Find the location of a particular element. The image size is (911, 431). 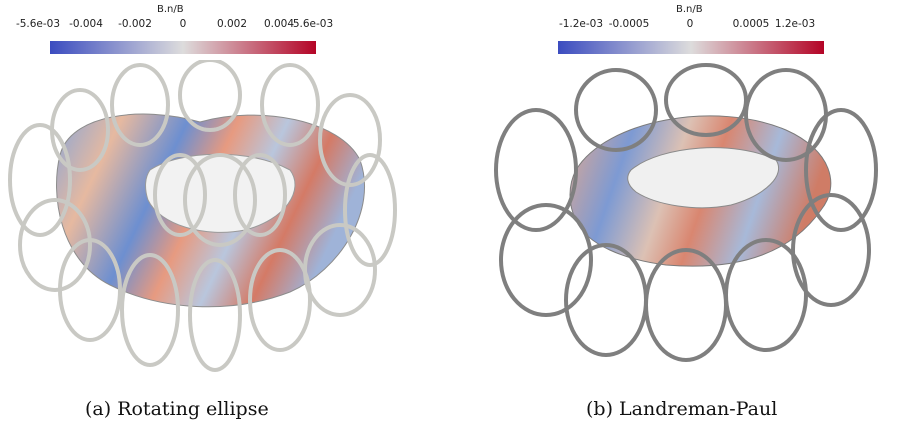

colorbar-tick: 1.2e-03 is located at coordinates (795, 24).